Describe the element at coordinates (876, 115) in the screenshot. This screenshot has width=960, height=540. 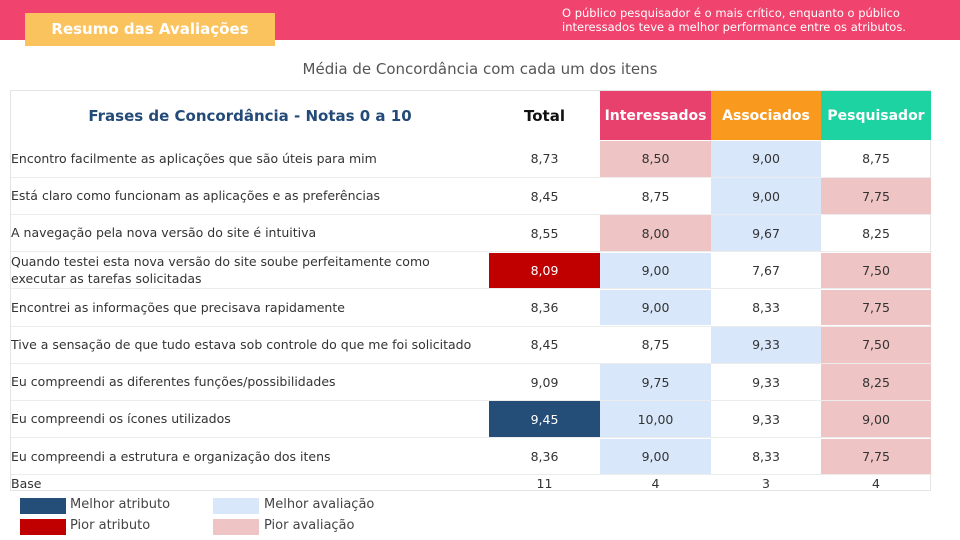
I see `column-header-pesquisador: Pesquisador` at that location.